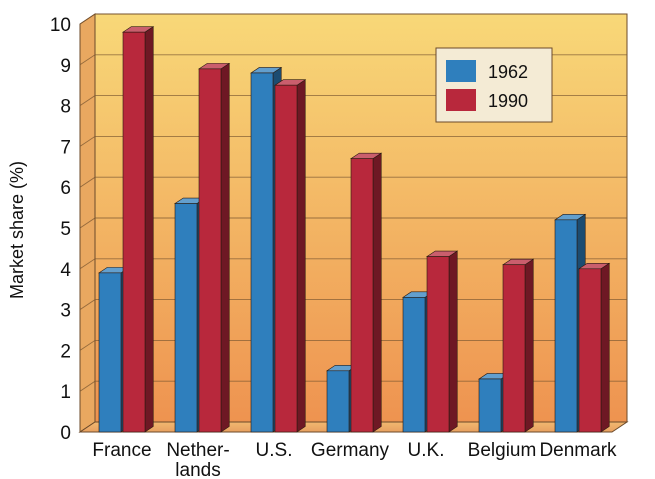 The image size is (655, 479). Describe the element at coordinates (60, 25) in the screenshot. I see `y-tick-label: 10` at that location.